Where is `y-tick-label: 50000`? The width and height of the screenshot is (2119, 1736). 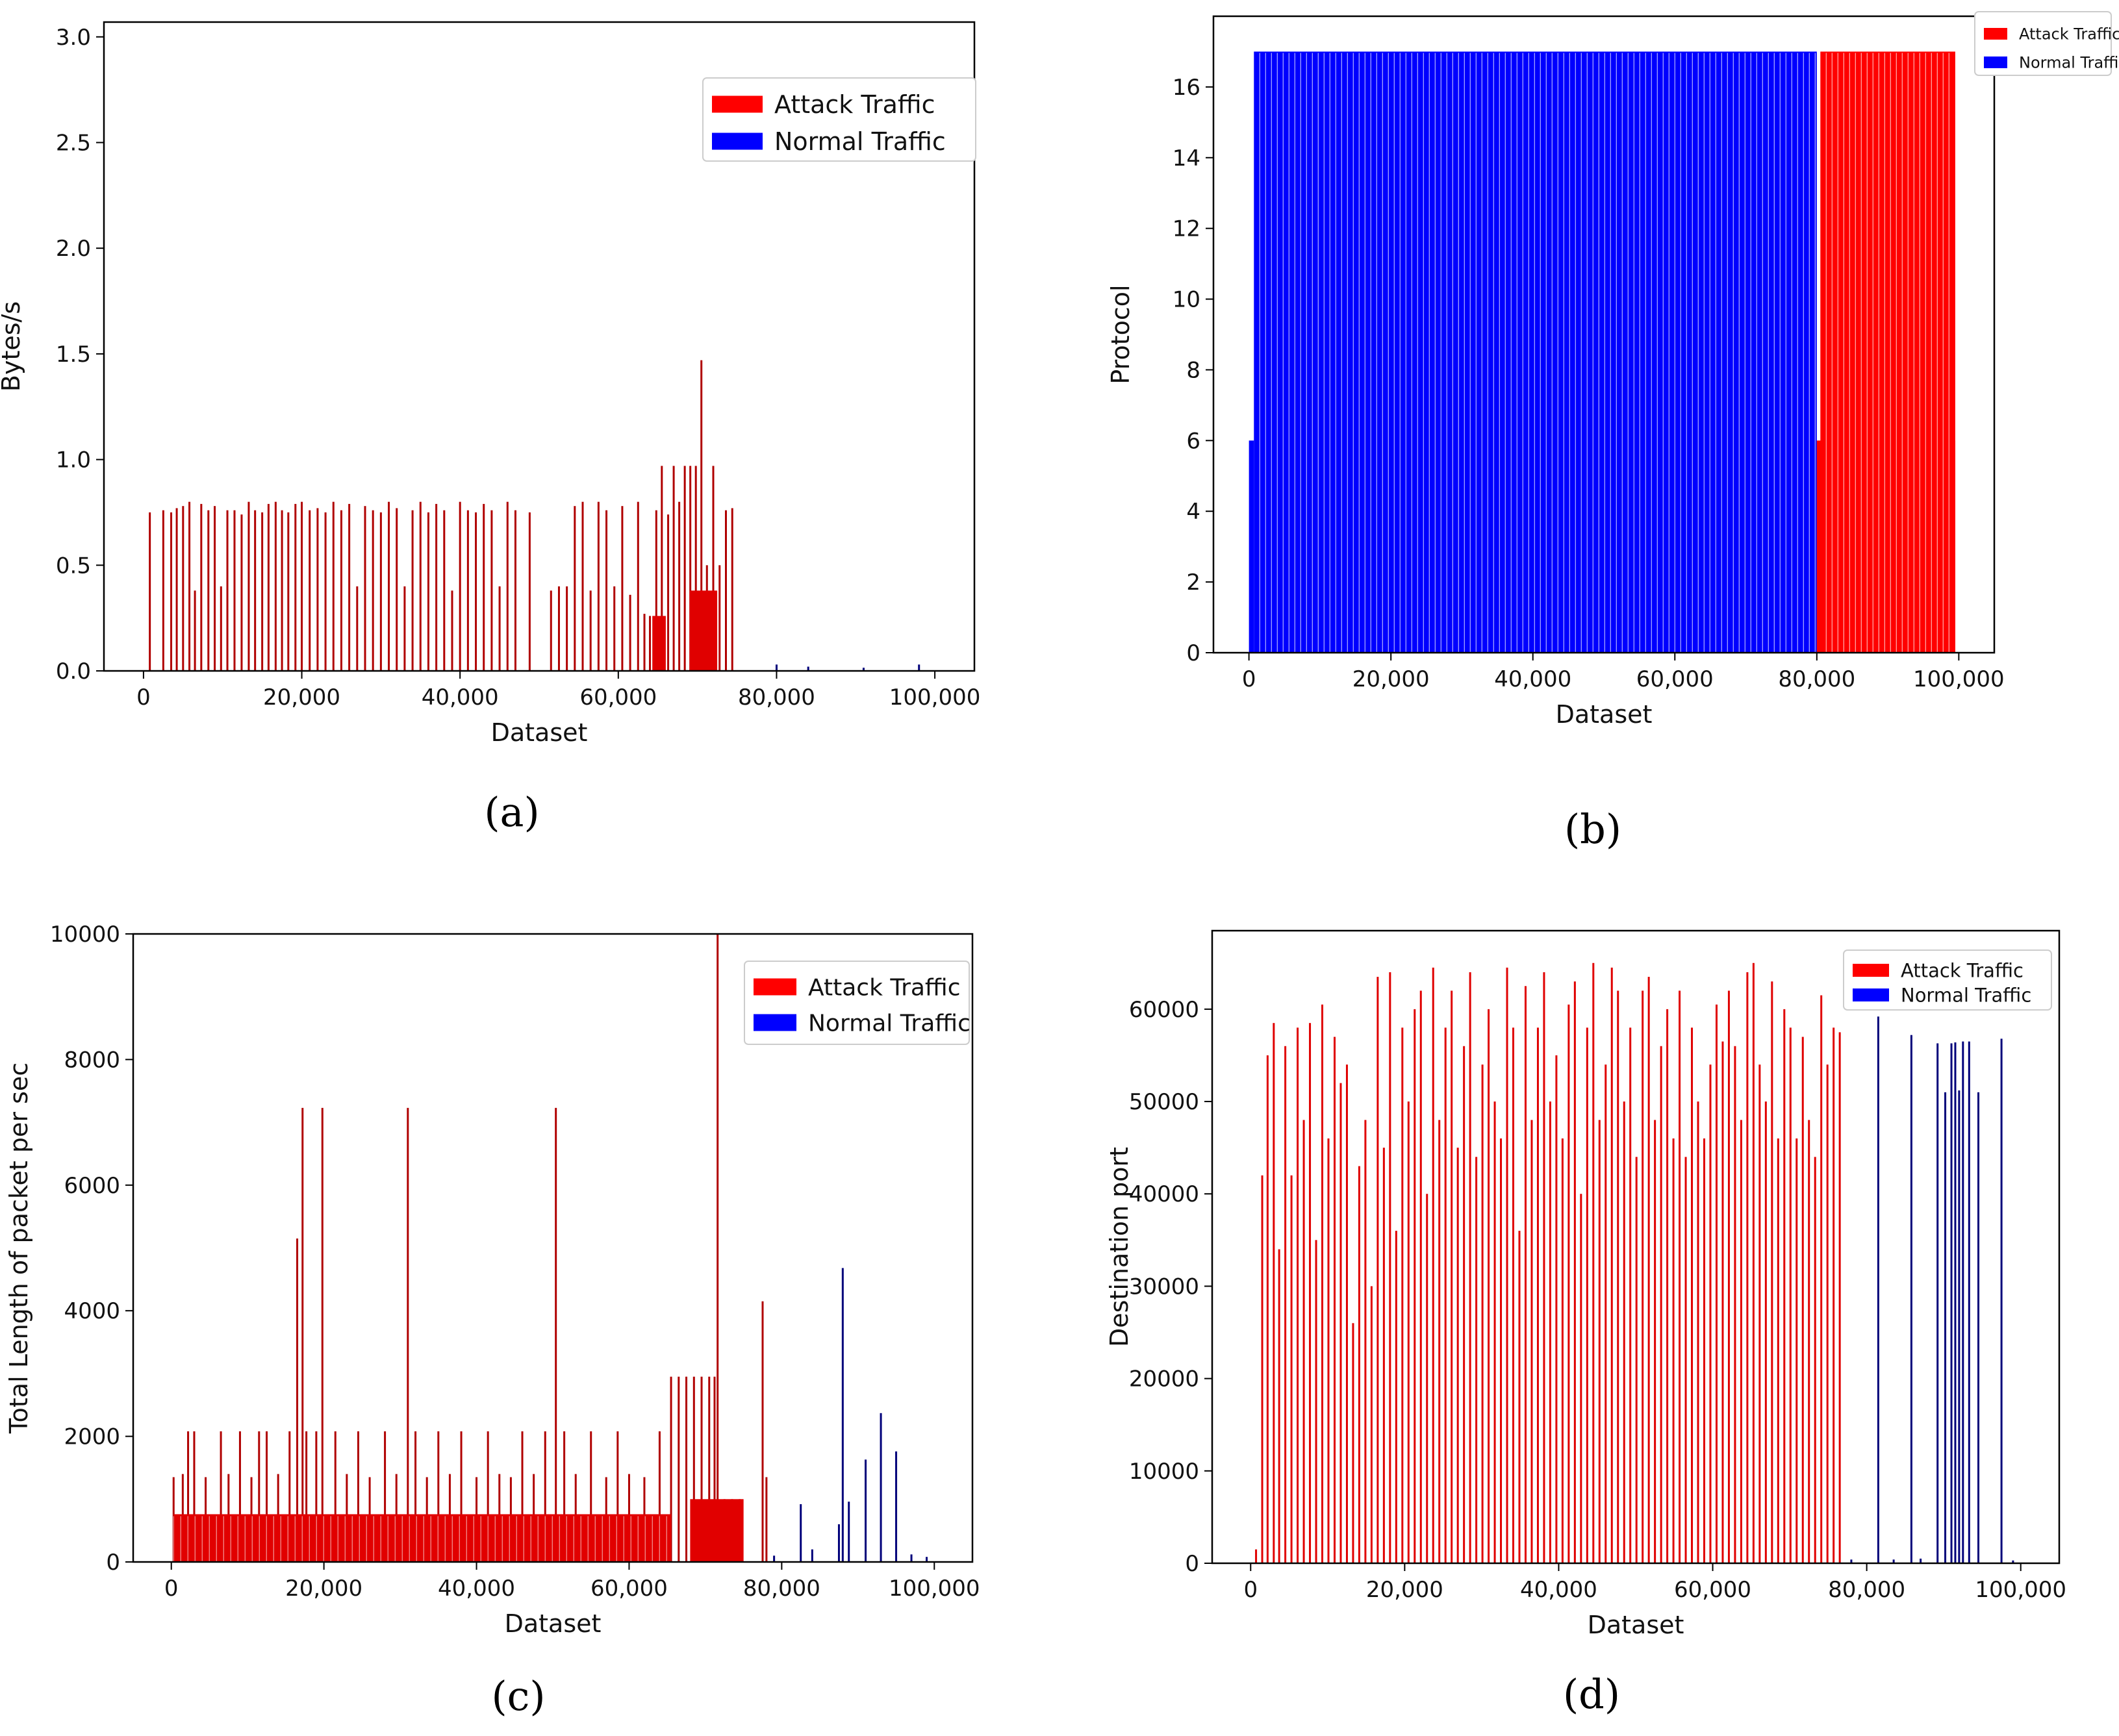 y-tick-label: 50000 is located at coordinates (1164, 1102).